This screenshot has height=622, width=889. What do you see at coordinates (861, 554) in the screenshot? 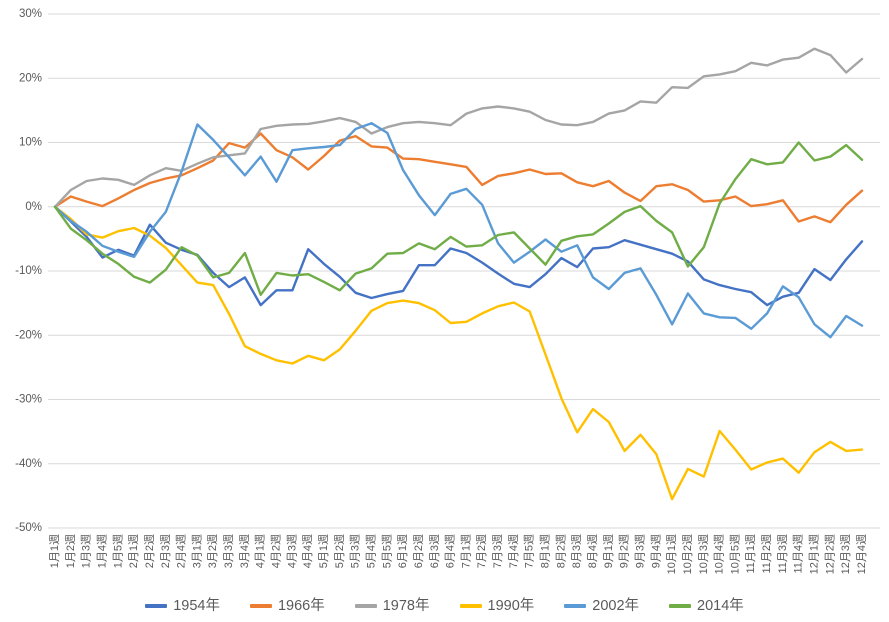
I see `x-axis-tick-label: 12月4週` at bounding box center [861, 554].